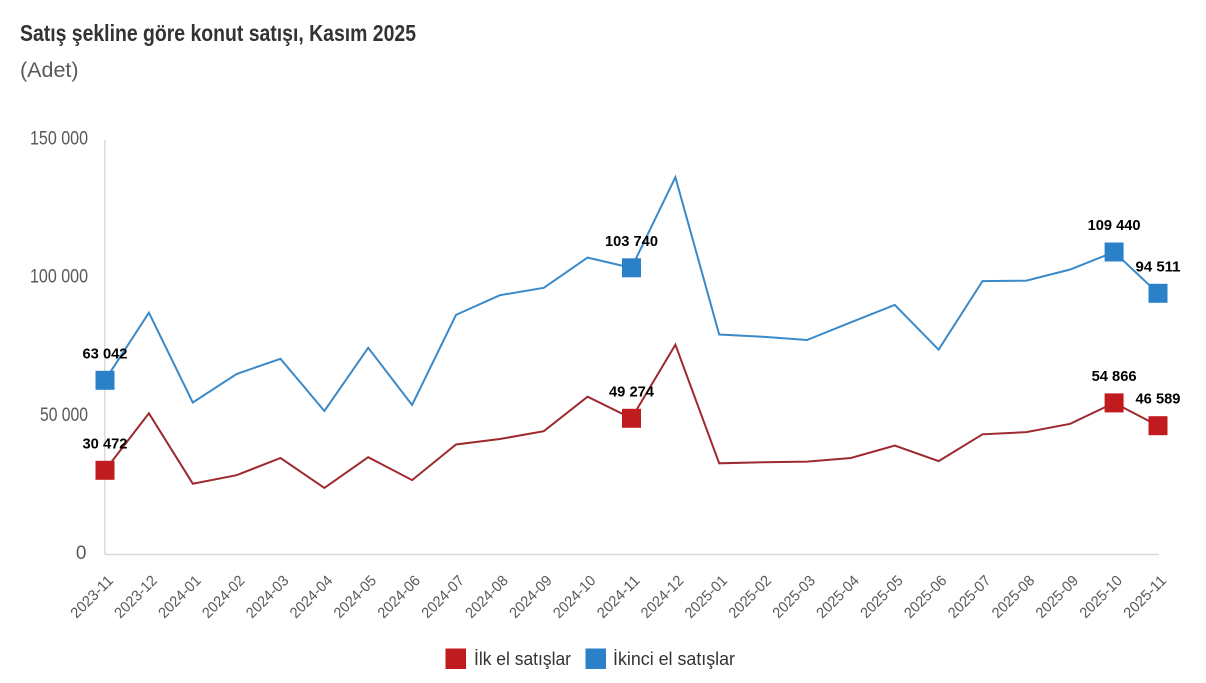  Describe the element at coordinates (64, 415) in the screenshot. I see `svg-text: 50 000` at that location.